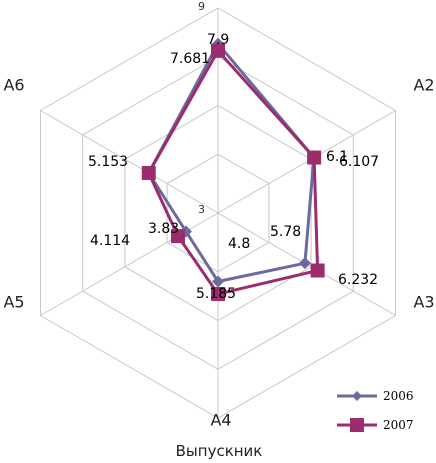  What do you see at coordinates (375, 410) in the screenshot?
I see `legend: 2006 2007` at bounding box center [375, 410].